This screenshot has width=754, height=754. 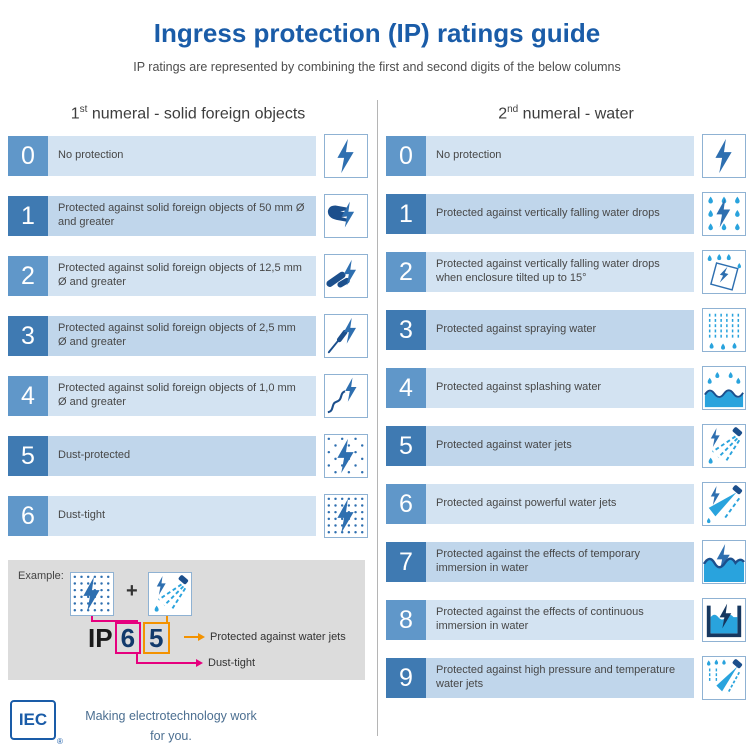 I want to click on temporary-immersion-icon, so click(x=724, y=562).